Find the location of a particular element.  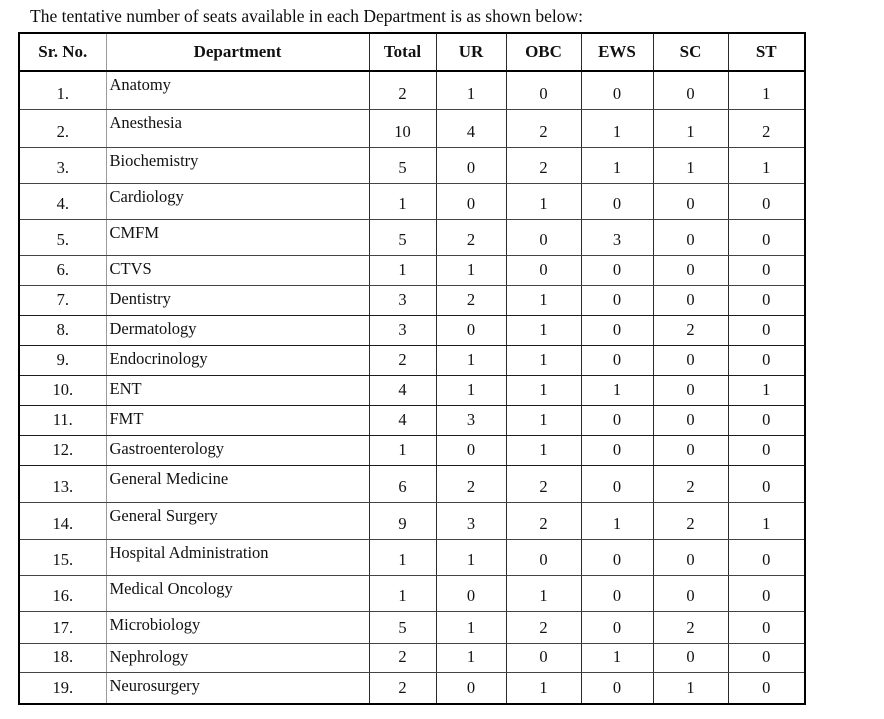

table-row: 6. CTVS 1 1 0 0 0 0 is located at coordinates (412, 270).